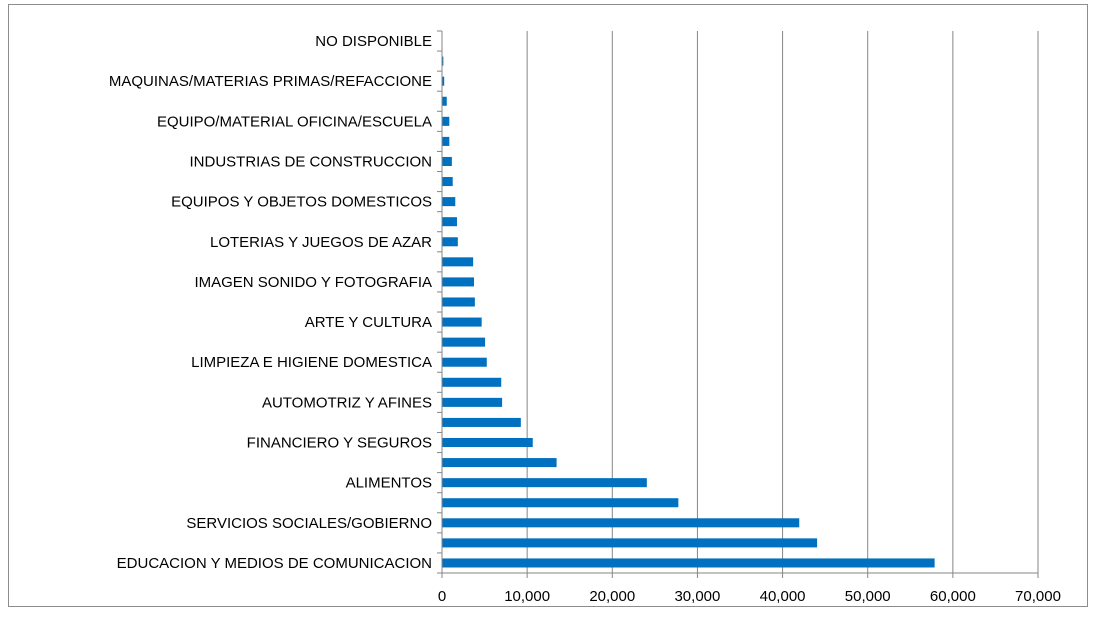  What do you see at coordinates (368, 322) in the screenshot?
I see `category-label: ARTE Y CULTURA` at bounding box center [368, 322].